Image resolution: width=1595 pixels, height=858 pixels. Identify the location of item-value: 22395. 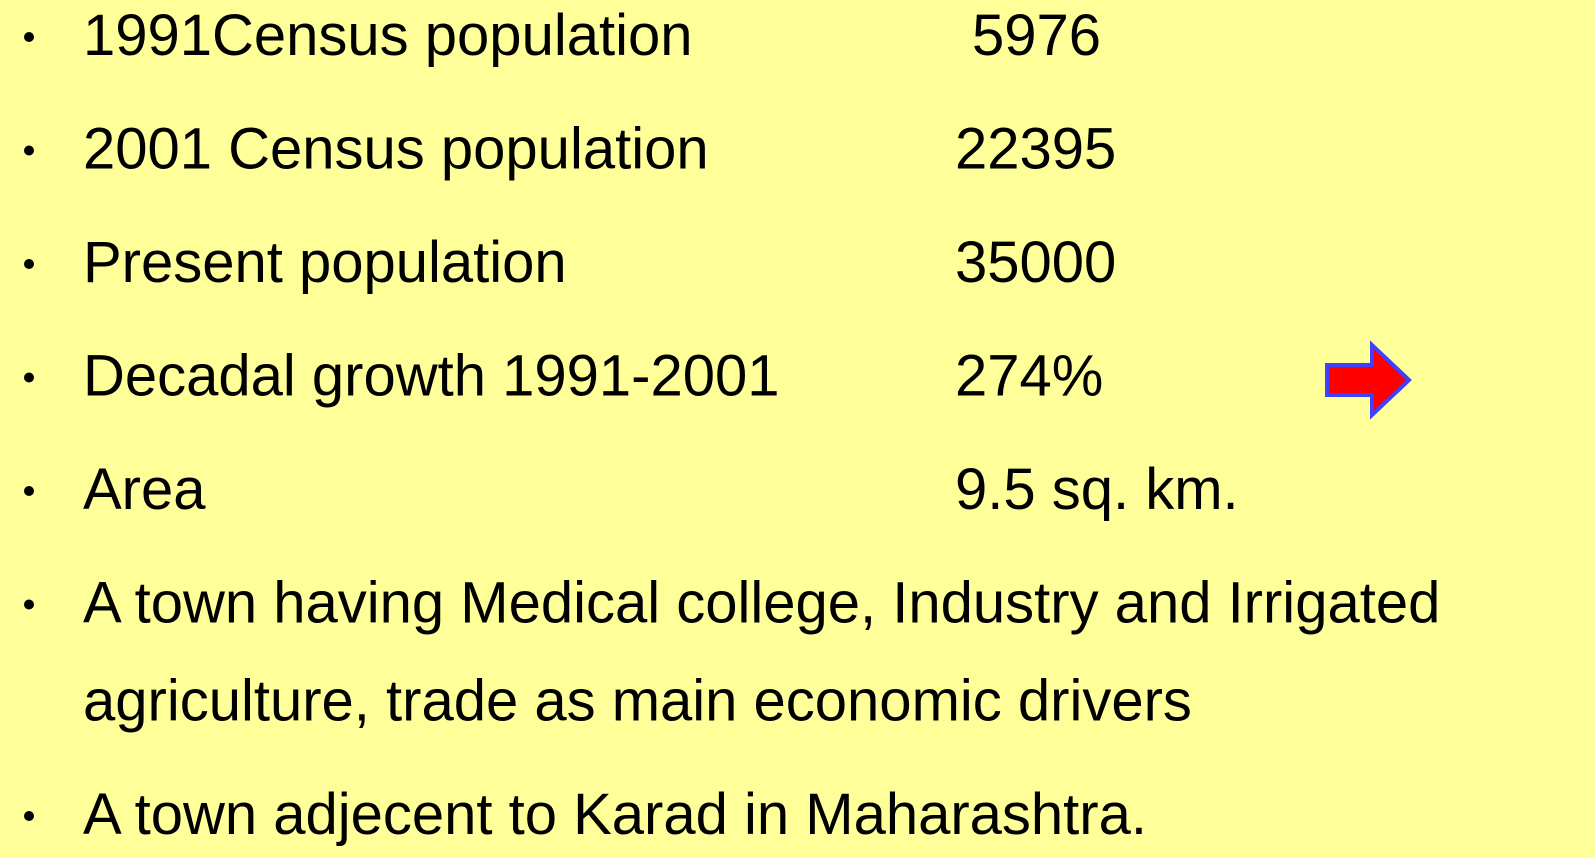
(1035, 149).